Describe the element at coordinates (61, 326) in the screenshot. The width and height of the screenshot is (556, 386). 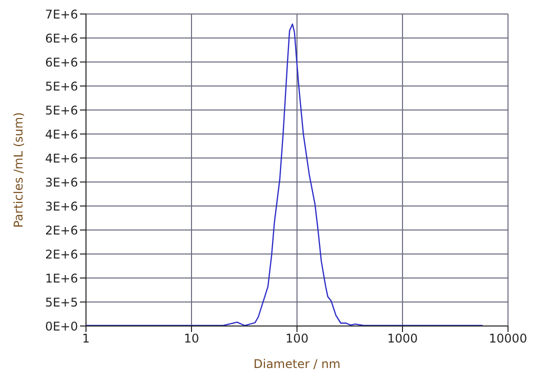
I see `y-tick-label: 0E+0` at that location.